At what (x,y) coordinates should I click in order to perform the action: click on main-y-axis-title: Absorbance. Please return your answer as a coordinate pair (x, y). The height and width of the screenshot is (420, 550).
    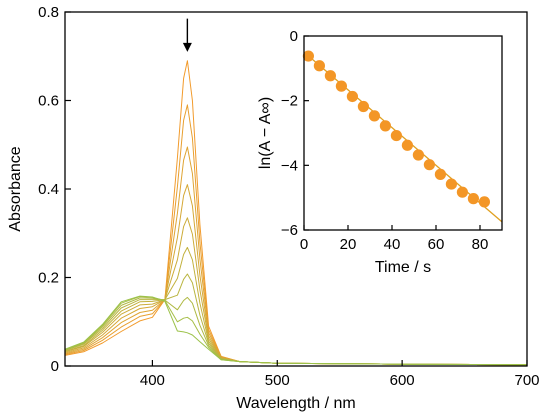
    Looking at the image, I should click on (15, 188).